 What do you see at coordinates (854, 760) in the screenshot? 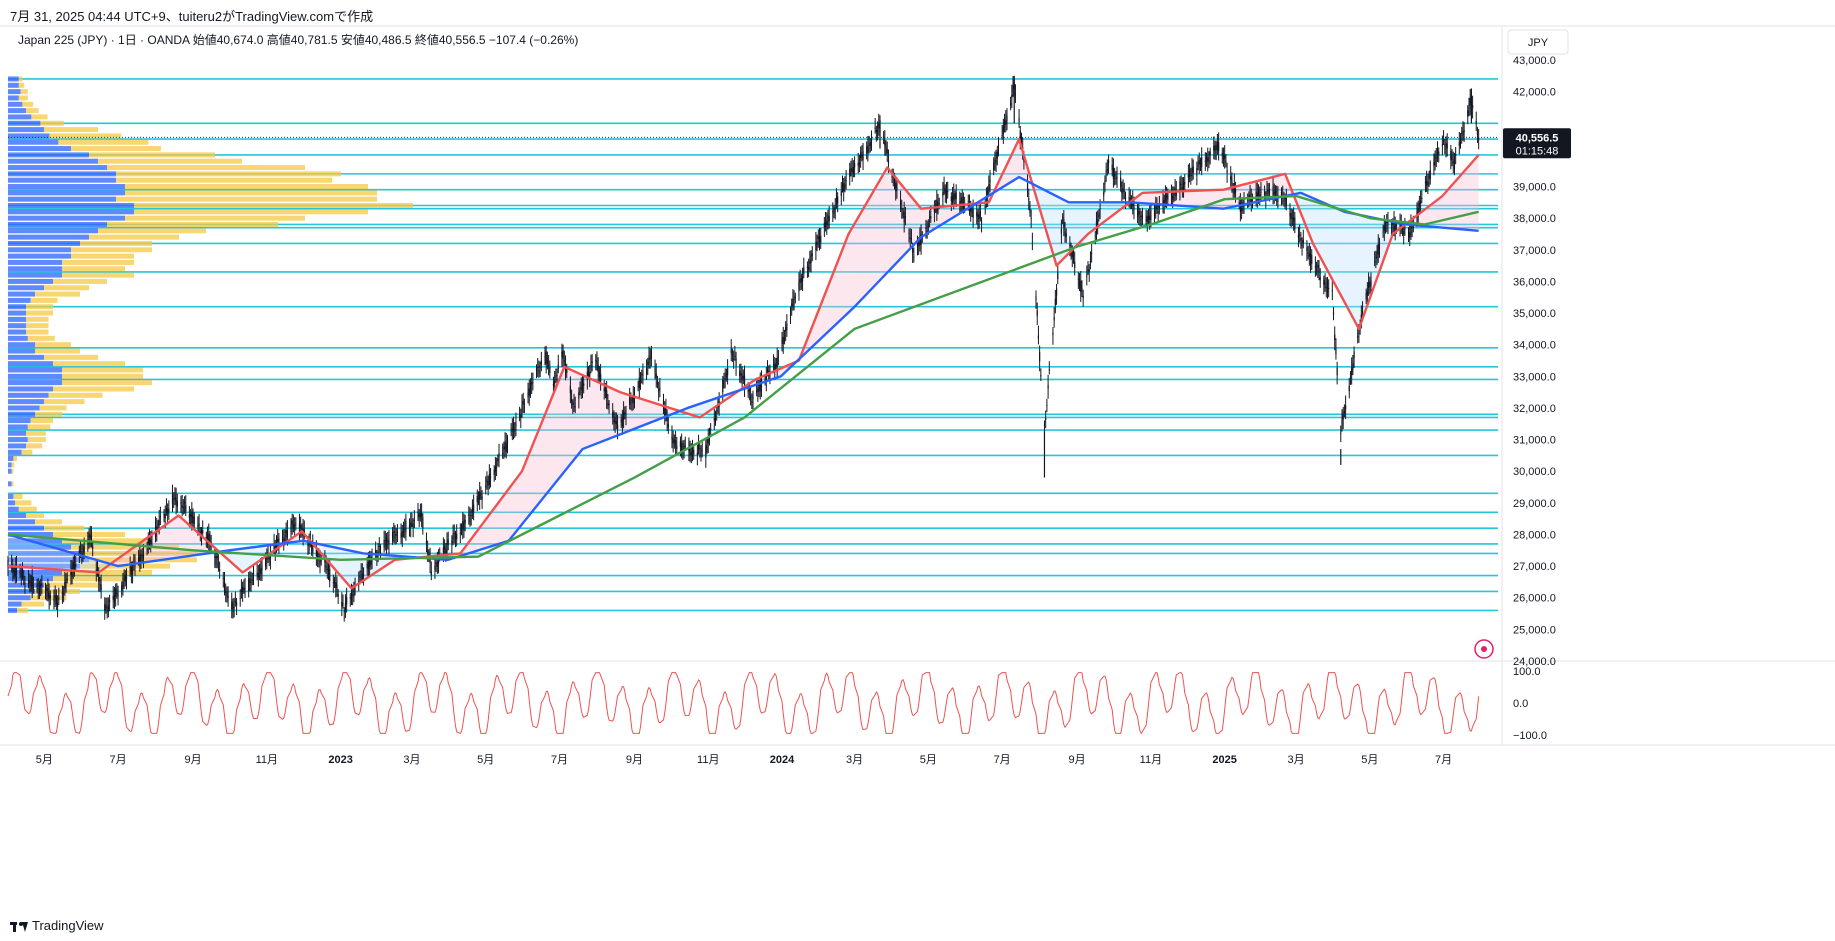
I see `x-axis-tick-label: 3月` at bounding box center [854, 760].